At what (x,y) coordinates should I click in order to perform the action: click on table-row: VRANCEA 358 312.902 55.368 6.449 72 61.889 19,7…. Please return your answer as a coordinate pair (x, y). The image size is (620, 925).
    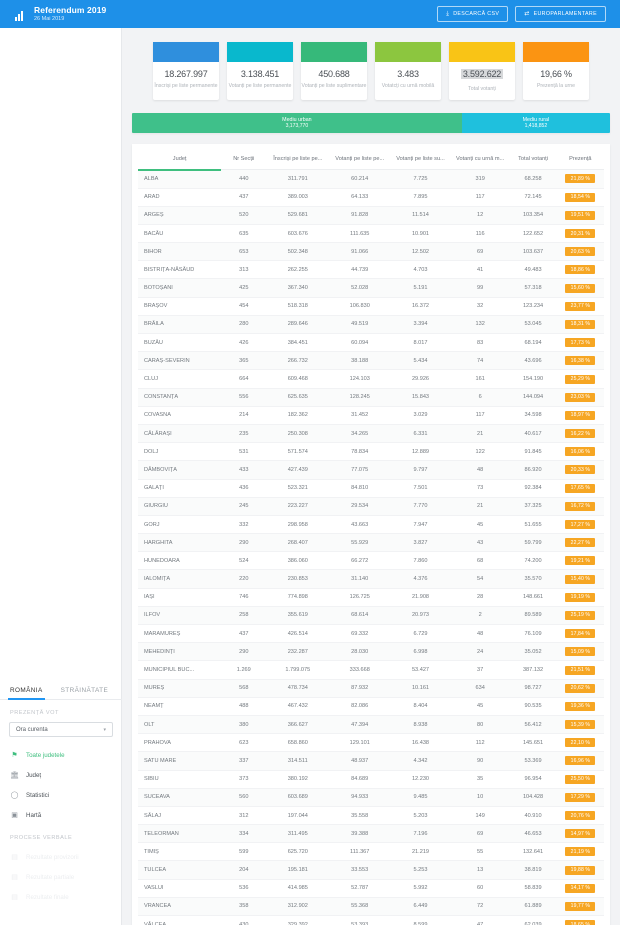
    Looking at the image, I should click on (371, 907).